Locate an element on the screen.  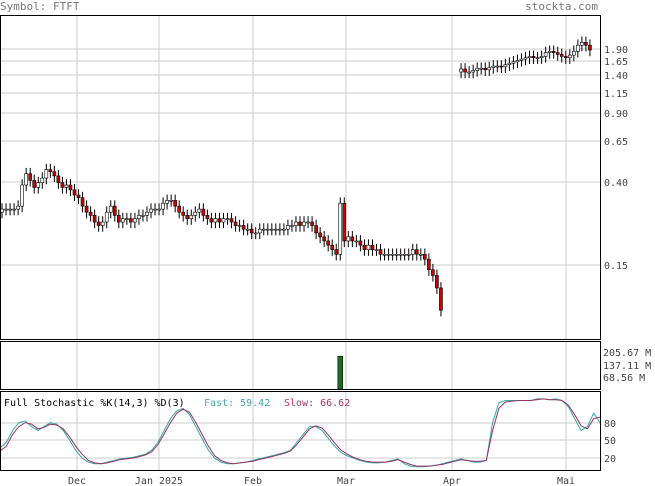
slow-line is located at coordinates (300, 432).